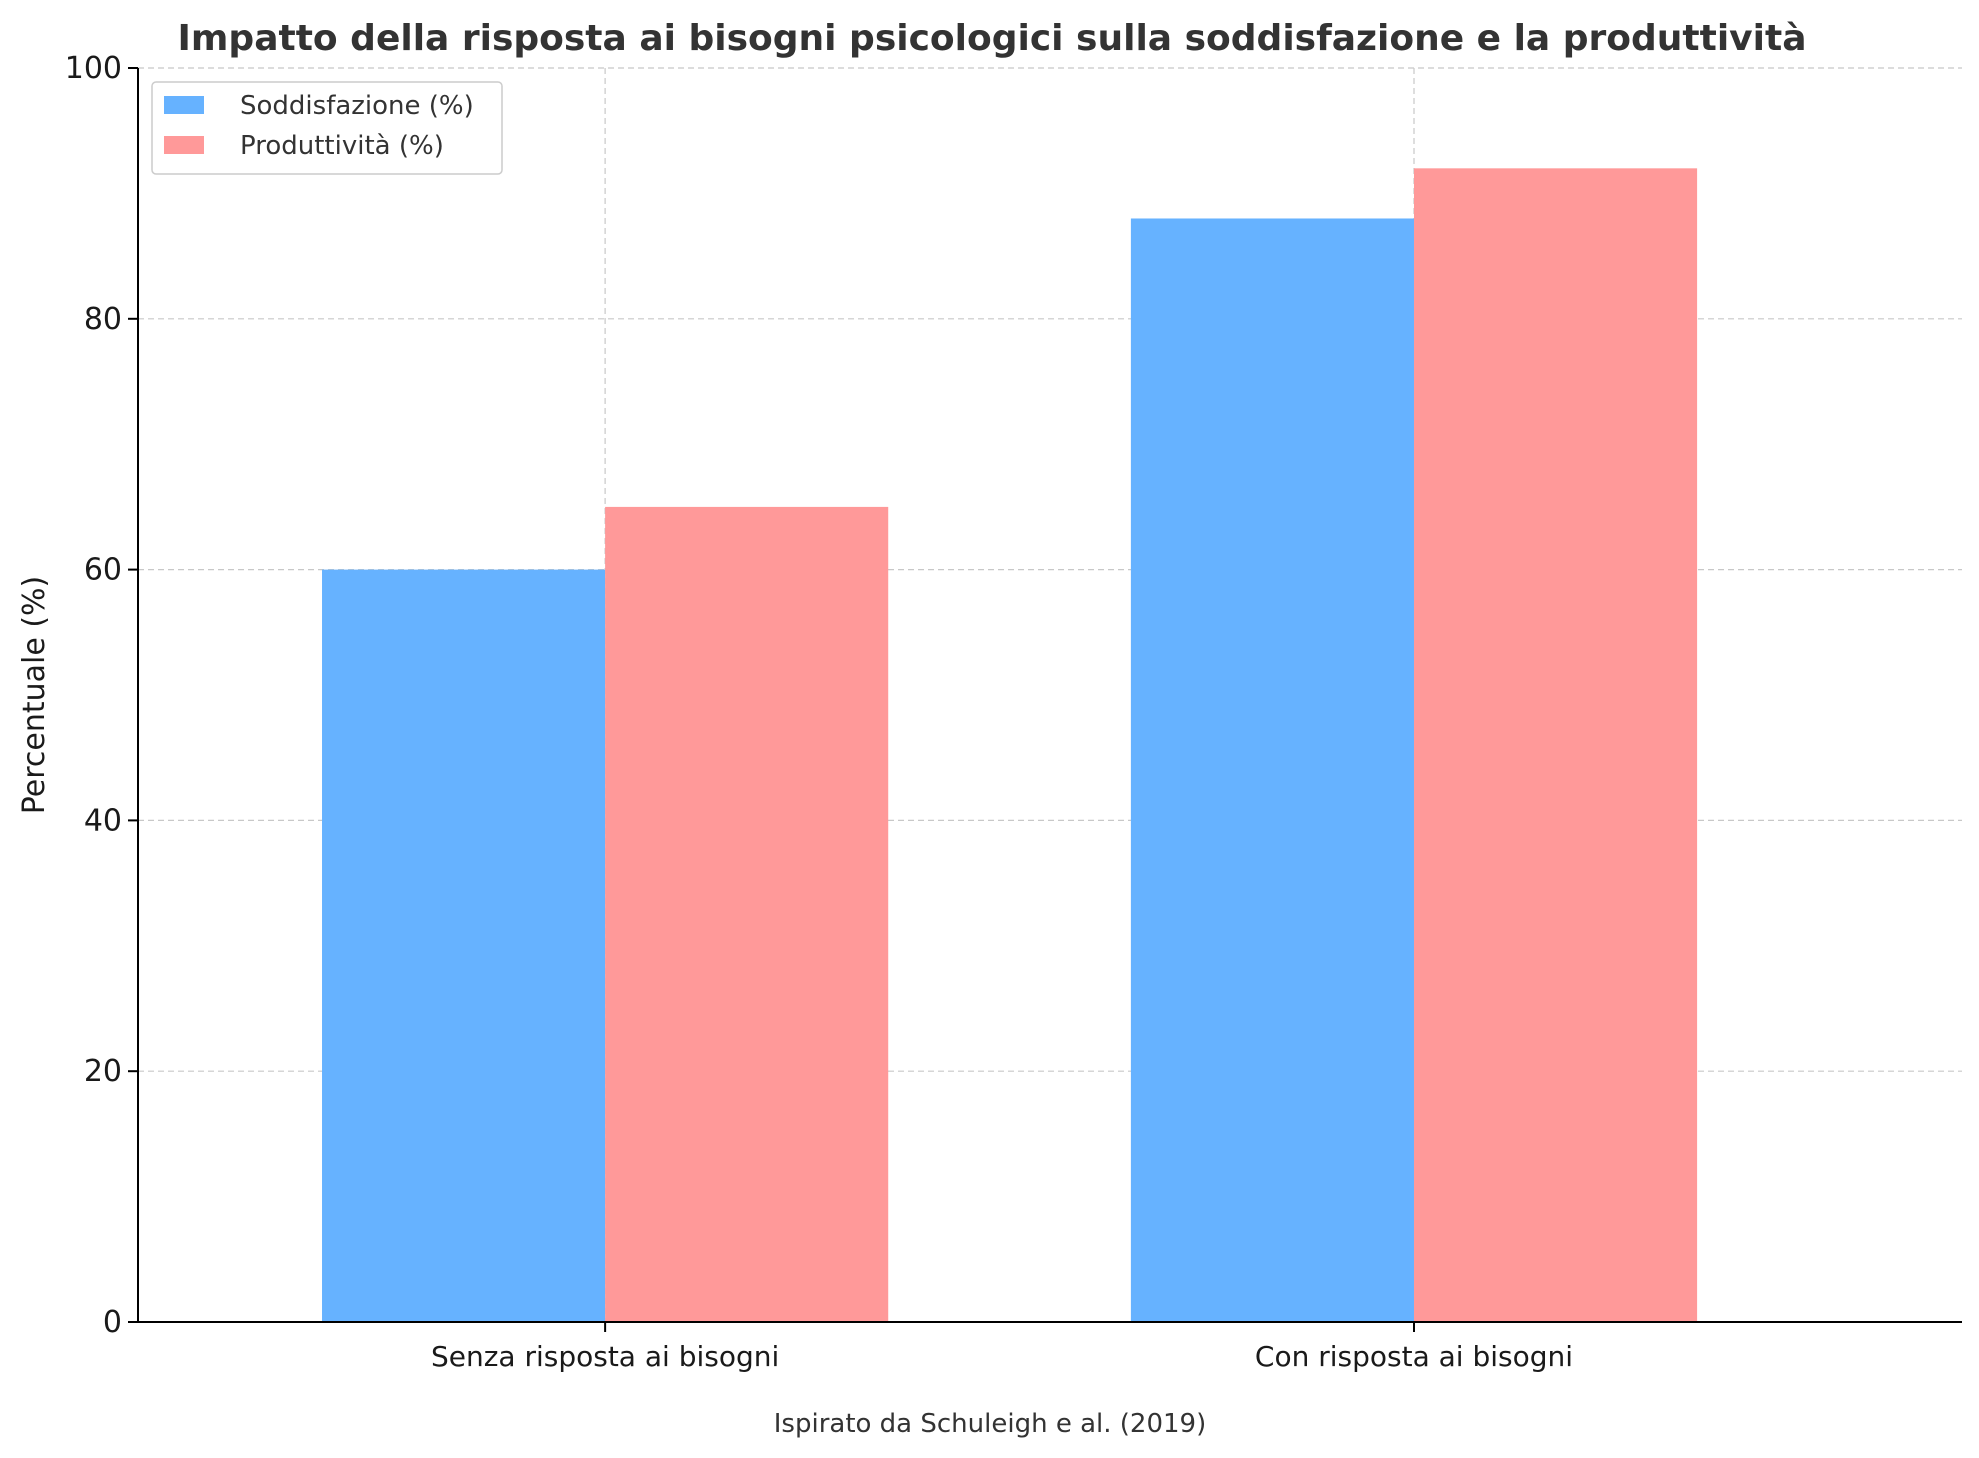  I want to click on source-note: Ispirato da Schuleigh e al. (2019), so click(990, 1424).